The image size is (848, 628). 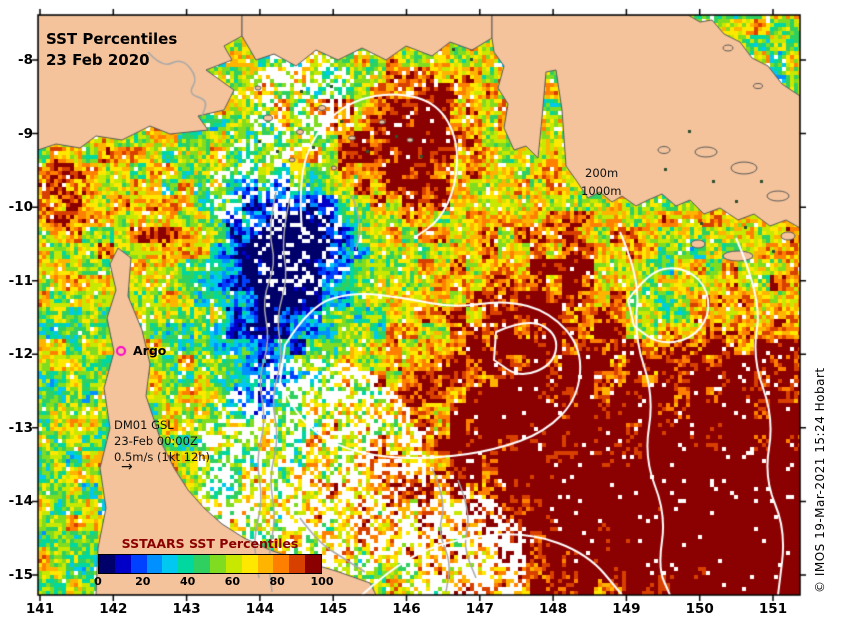 What do you see at coordinates (553, 609) in the screenshot?
I see `x-tick-label-148: 148` at bounding box center [553, 609].